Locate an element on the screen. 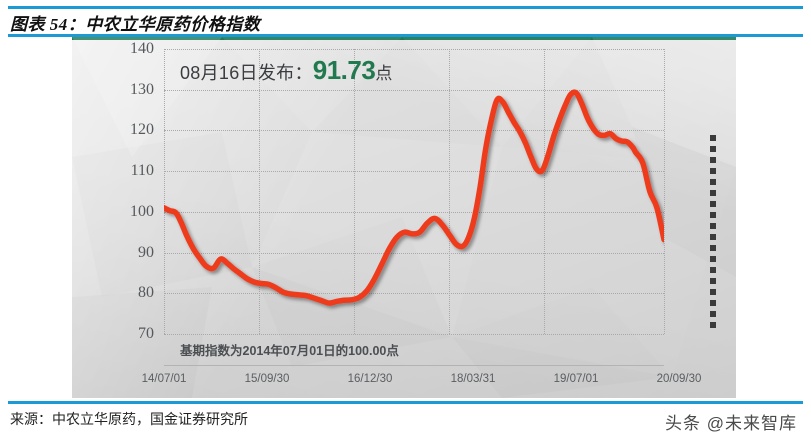 The image size is (811, 445). y-tick-100: 100 is located at coordinates (142, 211).